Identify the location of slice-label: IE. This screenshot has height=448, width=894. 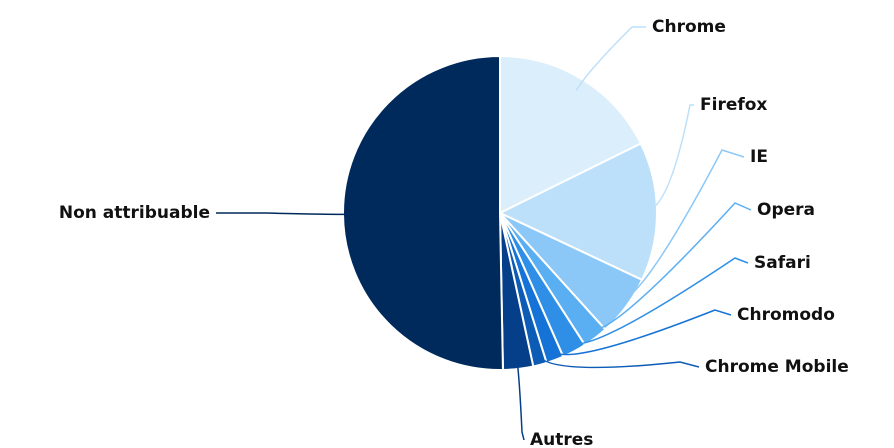
(759, 157).